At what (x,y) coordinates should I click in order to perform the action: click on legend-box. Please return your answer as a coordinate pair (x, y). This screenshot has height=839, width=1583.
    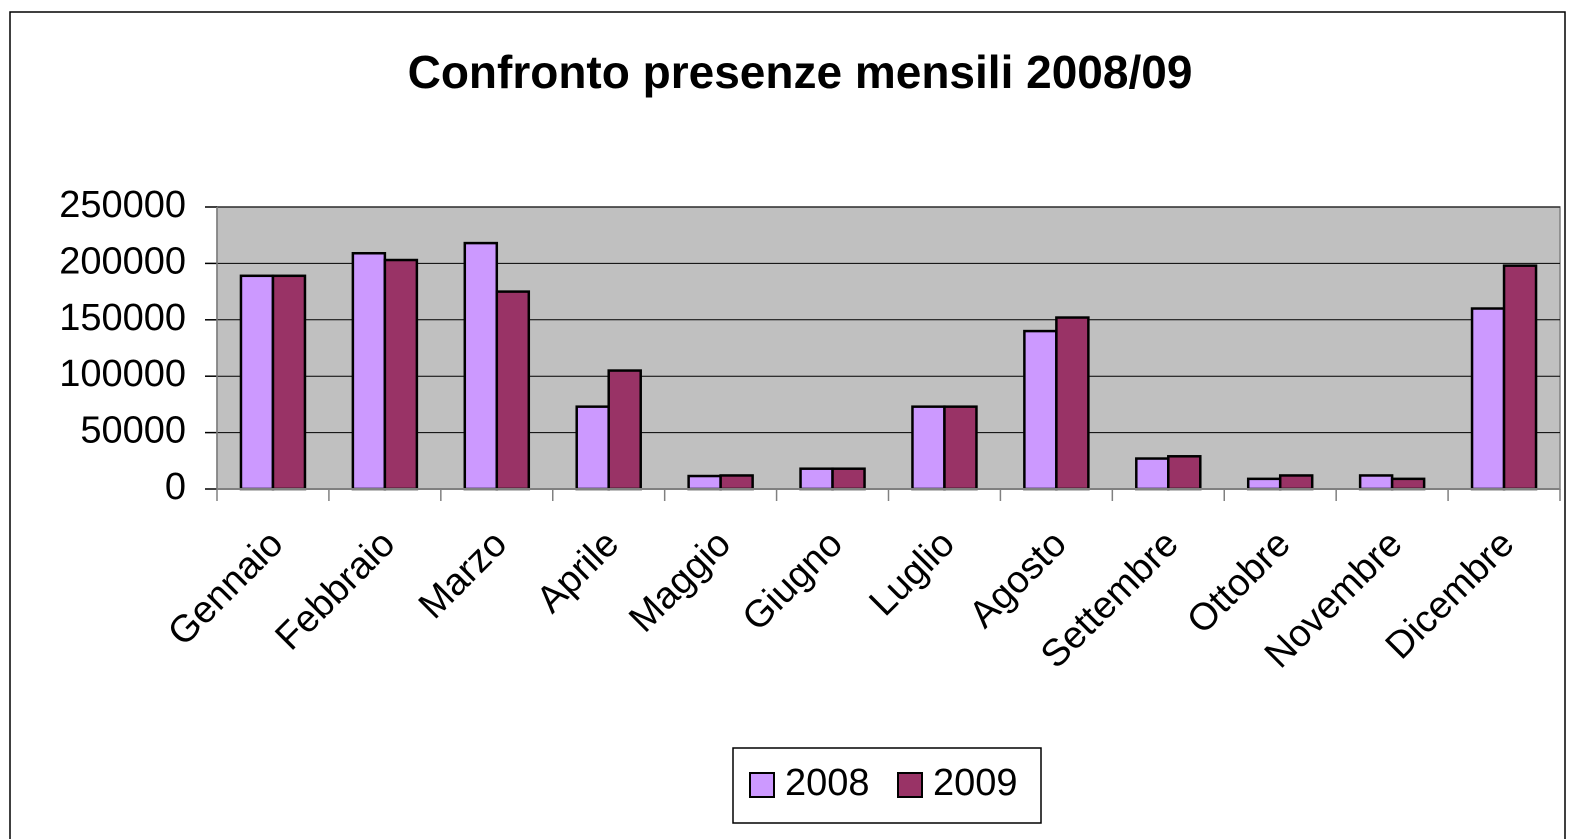
    Looking at the image, I should click on (887, 785).